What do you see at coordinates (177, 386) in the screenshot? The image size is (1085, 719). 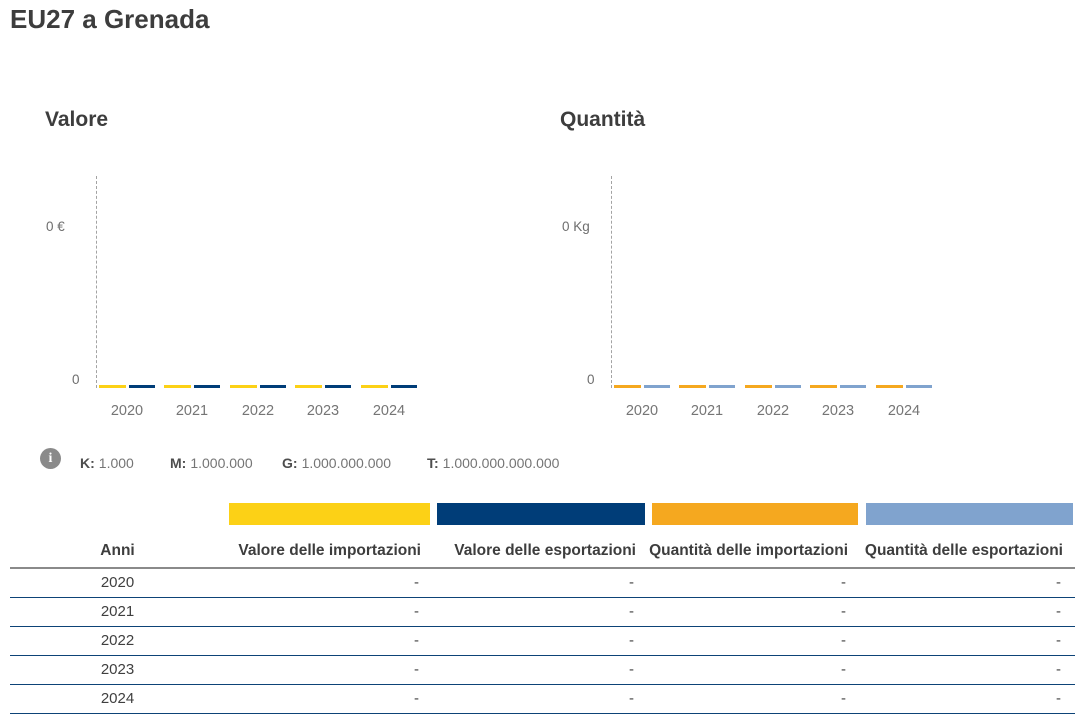 I see `bar-valore-importazioni-2021` at bounding box center [177, 386].